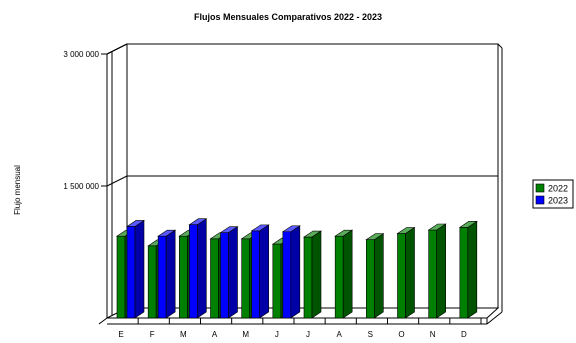 The height and width of the screenshot is (343, 576). Describe the element at coordinates (81, 186) in the screenshot. I see `y-tick-label: 1 500 000` at that location.